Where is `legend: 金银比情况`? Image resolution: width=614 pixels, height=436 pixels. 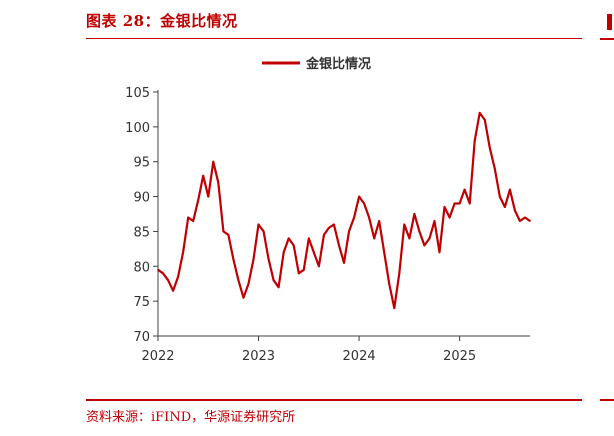
legend: 金银比情况 is located at coordinates (316, 64).